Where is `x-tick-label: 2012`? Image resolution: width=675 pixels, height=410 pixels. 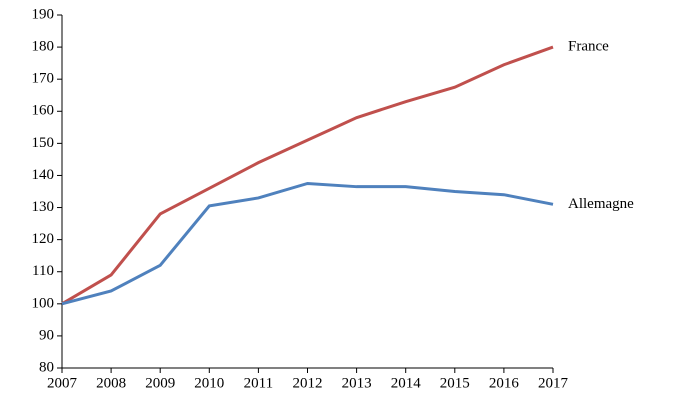 x-tick-label: 2012 is located at coordinates (308, 383).